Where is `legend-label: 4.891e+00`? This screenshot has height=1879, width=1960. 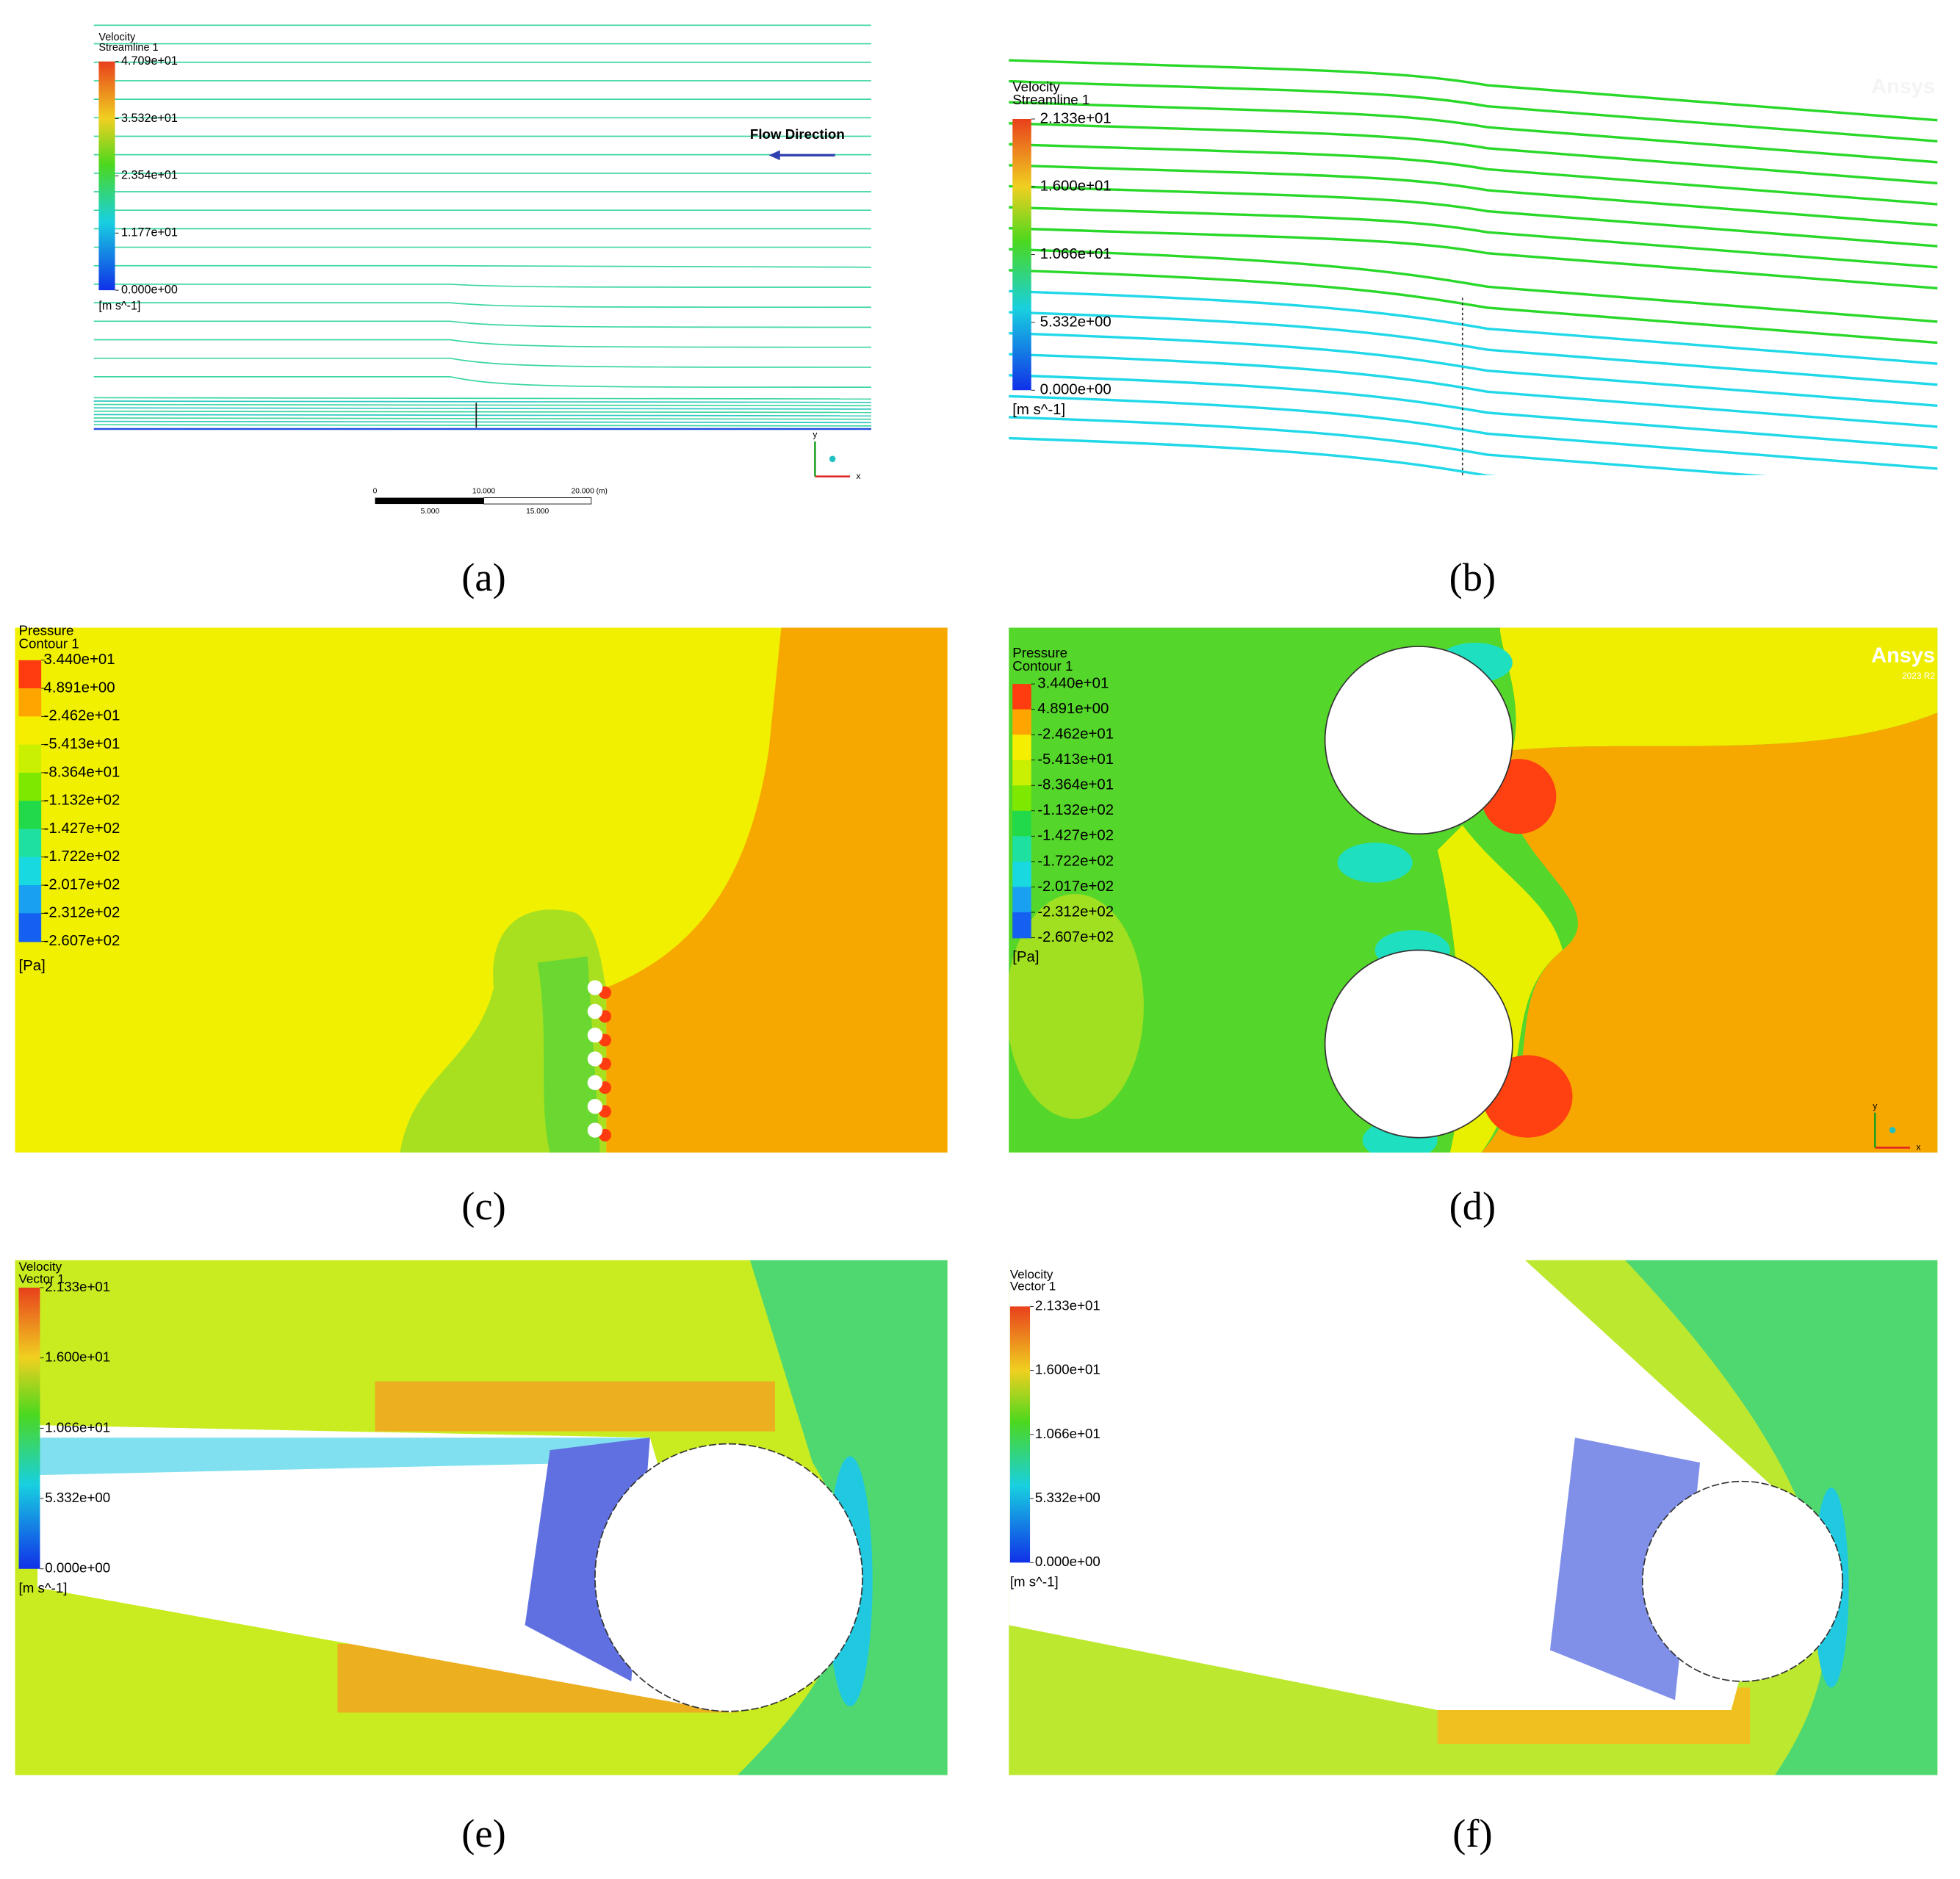 legend-label: 4.891e+00 is located at coordinates (1073, 709).